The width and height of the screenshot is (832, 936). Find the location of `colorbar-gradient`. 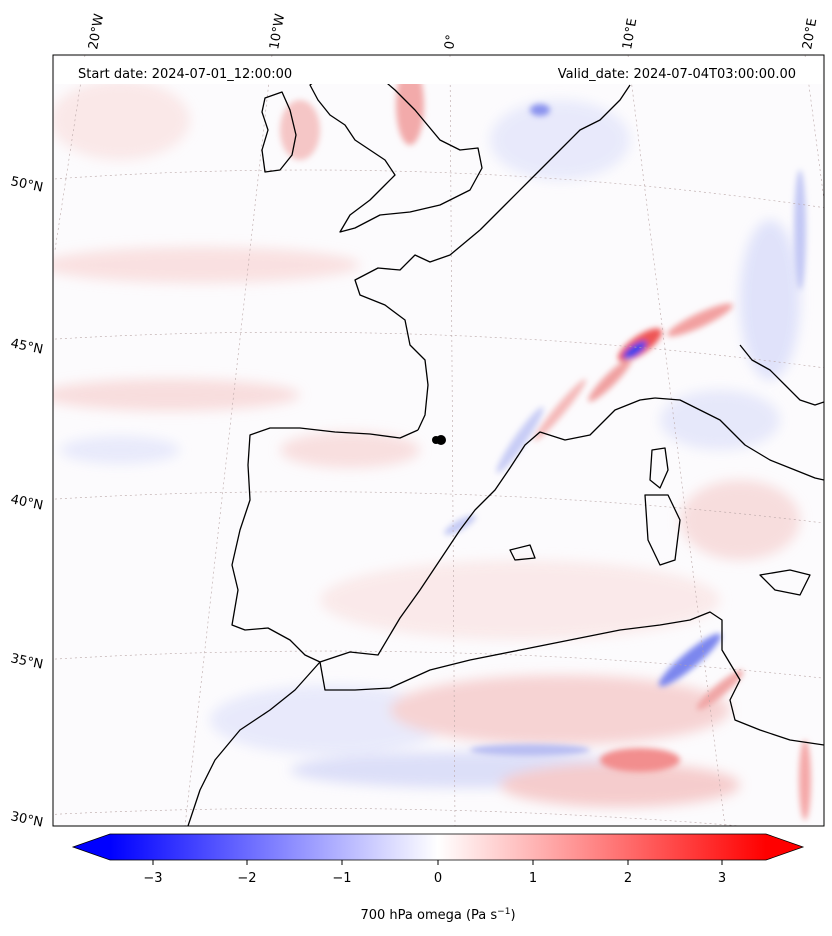

colorbar-gradient is located at coordinates (438, 847).